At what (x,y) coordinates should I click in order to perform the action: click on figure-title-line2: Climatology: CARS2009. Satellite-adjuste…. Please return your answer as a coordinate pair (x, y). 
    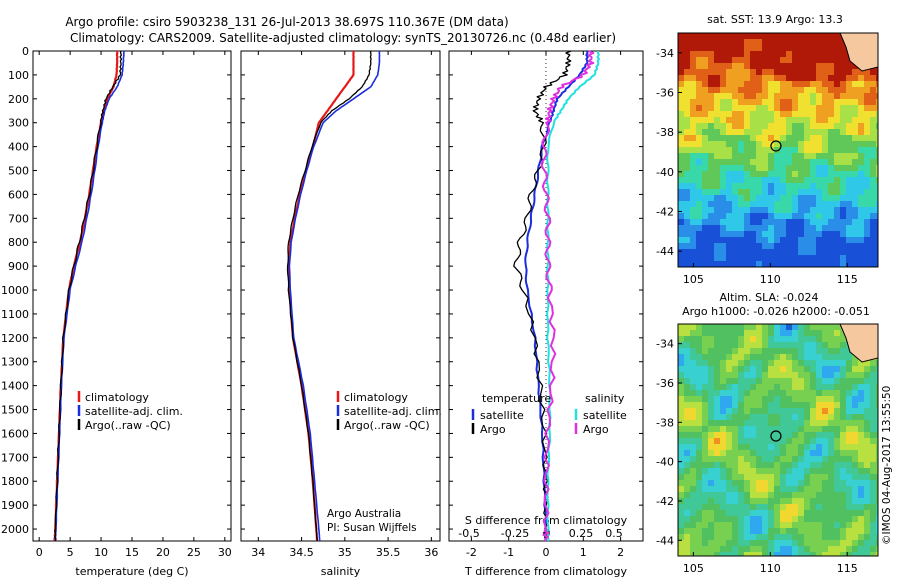
    Looking at the image, I should click on (343, 38).